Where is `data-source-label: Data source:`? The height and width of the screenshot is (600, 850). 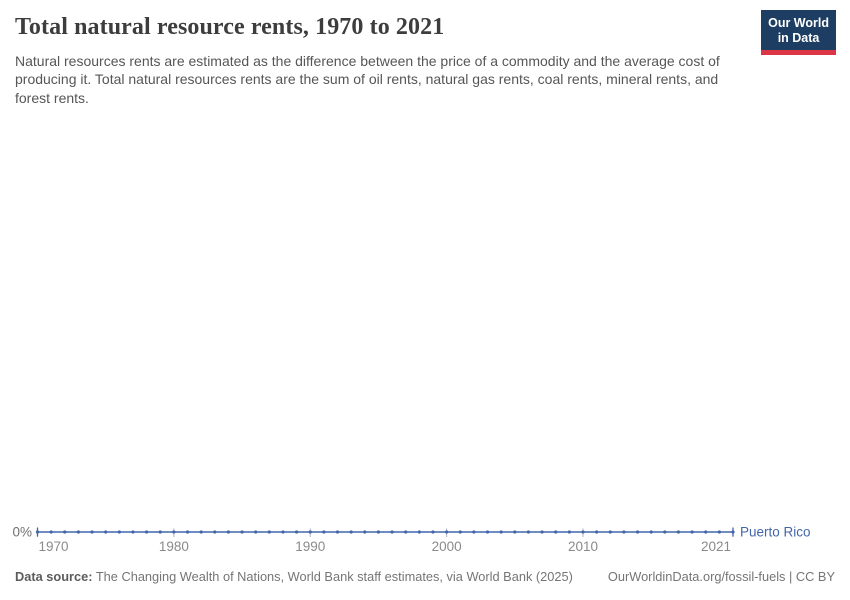
data-source-label: Data source: is located at coordinates (54, 576).